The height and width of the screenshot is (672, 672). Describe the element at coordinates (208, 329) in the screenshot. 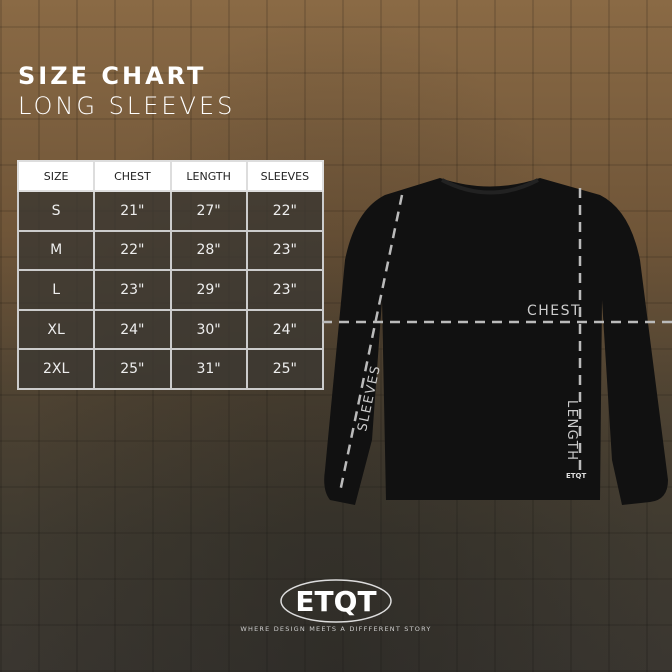

I see `table-cell: 30"` at that location.